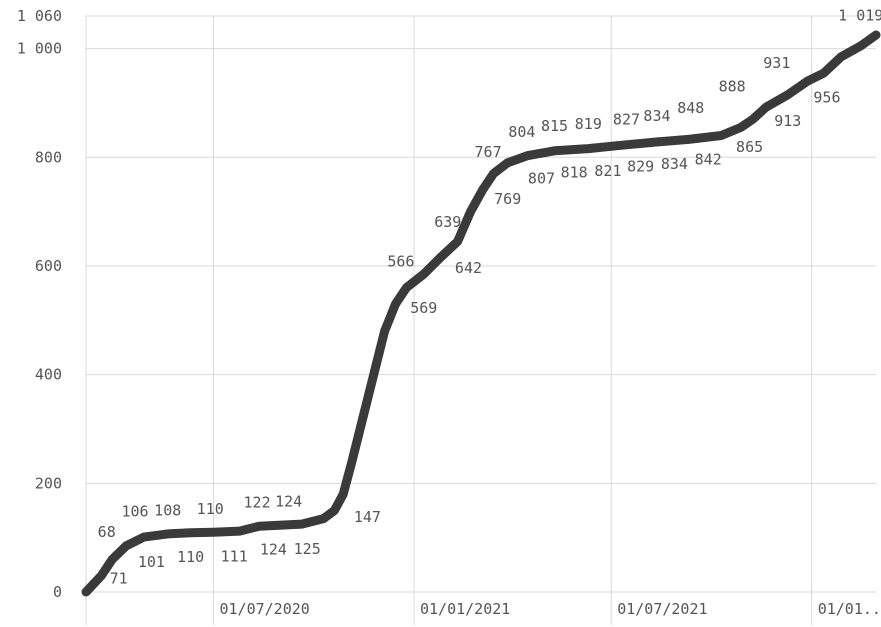 The image size is (881, 627). I want to click on y-tick-label: 600, so click(48, 266).